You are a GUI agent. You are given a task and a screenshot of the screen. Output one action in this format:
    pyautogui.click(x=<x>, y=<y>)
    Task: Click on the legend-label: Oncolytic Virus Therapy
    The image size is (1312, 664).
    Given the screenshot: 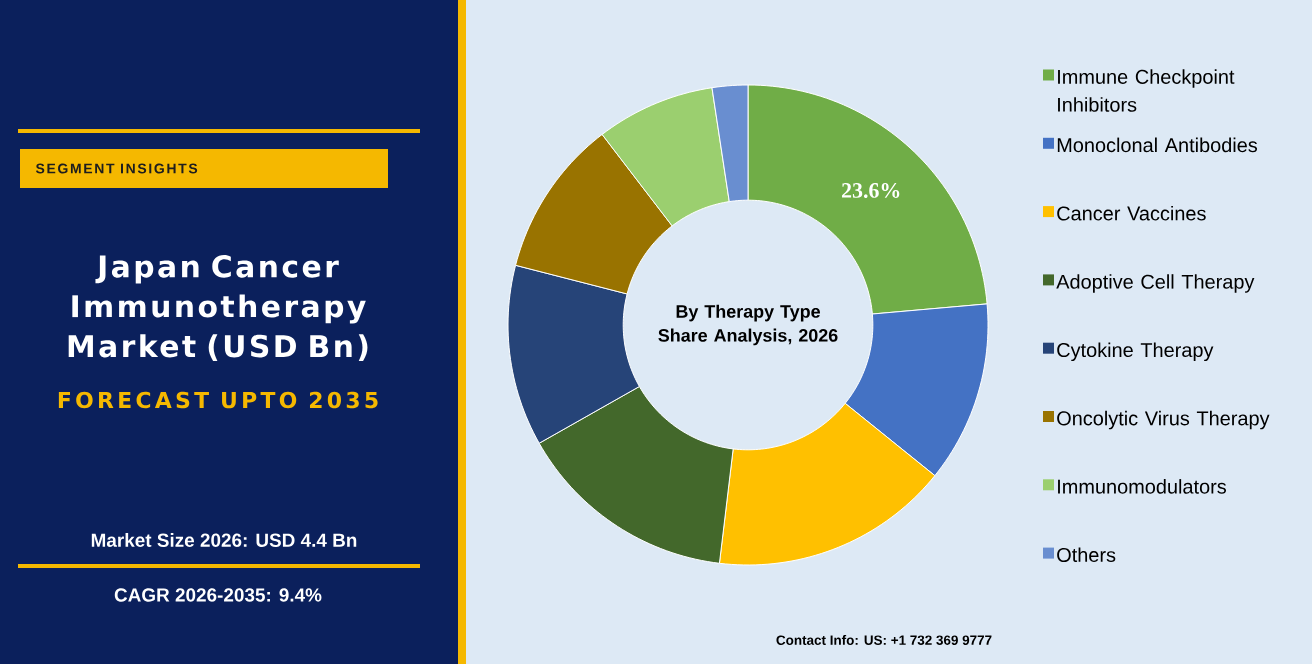 What is the action you would take?
    pyautogui.click(x=1163, y=420)
    